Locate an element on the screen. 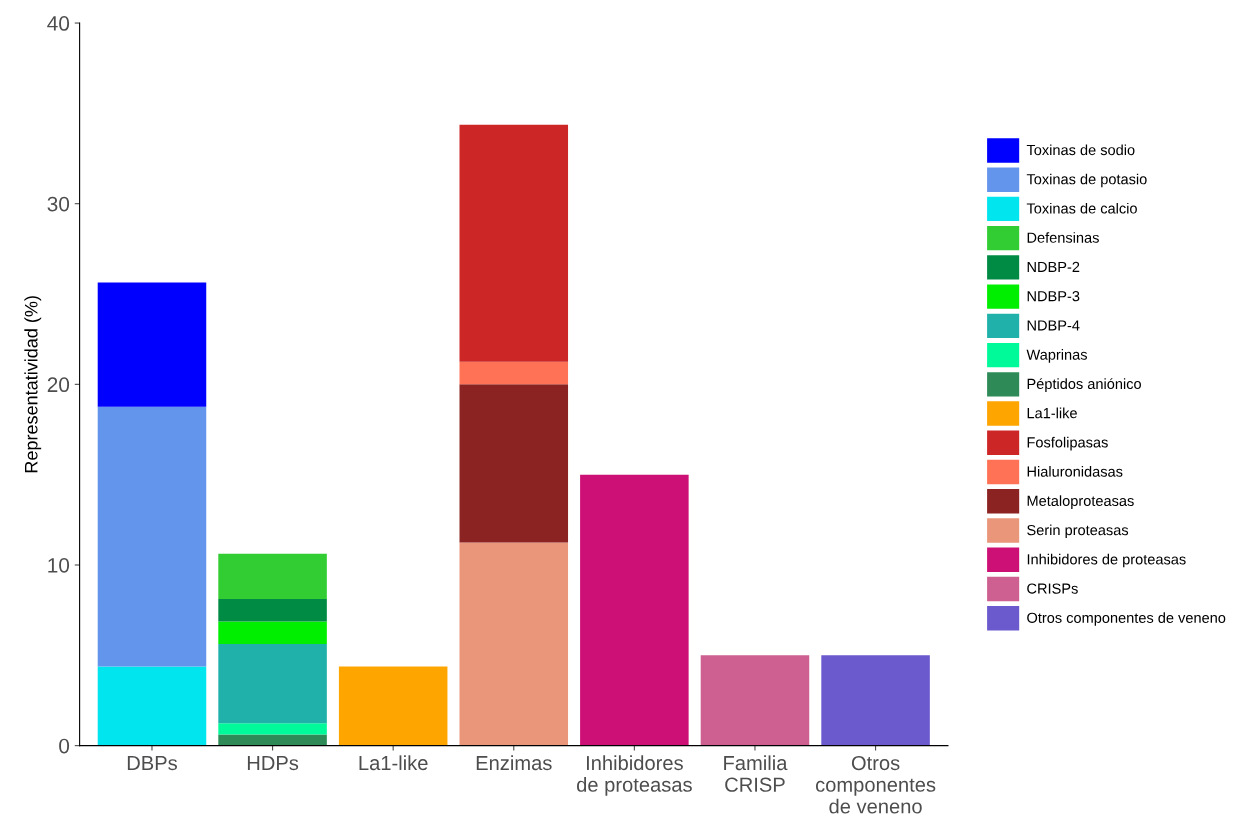  y-tick-label: 30 is located at coordinates (58, 204).